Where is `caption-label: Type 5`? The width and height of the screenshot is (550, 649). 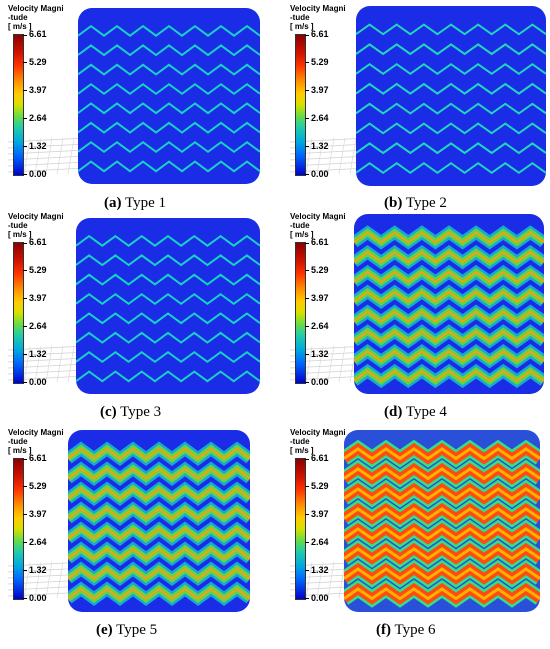 caption-label: Type 5 is located at coordinates (135, 630).